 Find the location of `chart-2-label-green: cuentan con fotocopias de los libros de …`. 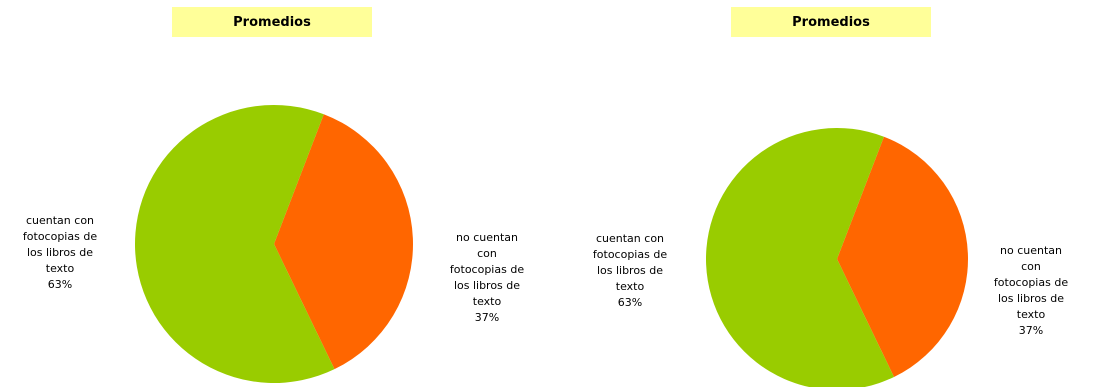

chart-2-label-green: cuentan con fotocopias de los libros de … is located at coordinates (630, 271).